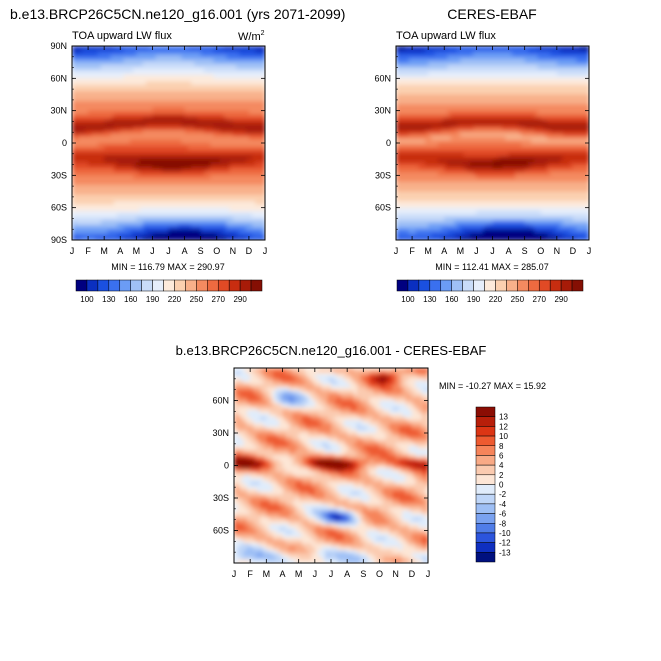 The width and height of the screenshot is (661, 661). I want to click on panel-b-y-tick-label: 30N, so click(382, 111).